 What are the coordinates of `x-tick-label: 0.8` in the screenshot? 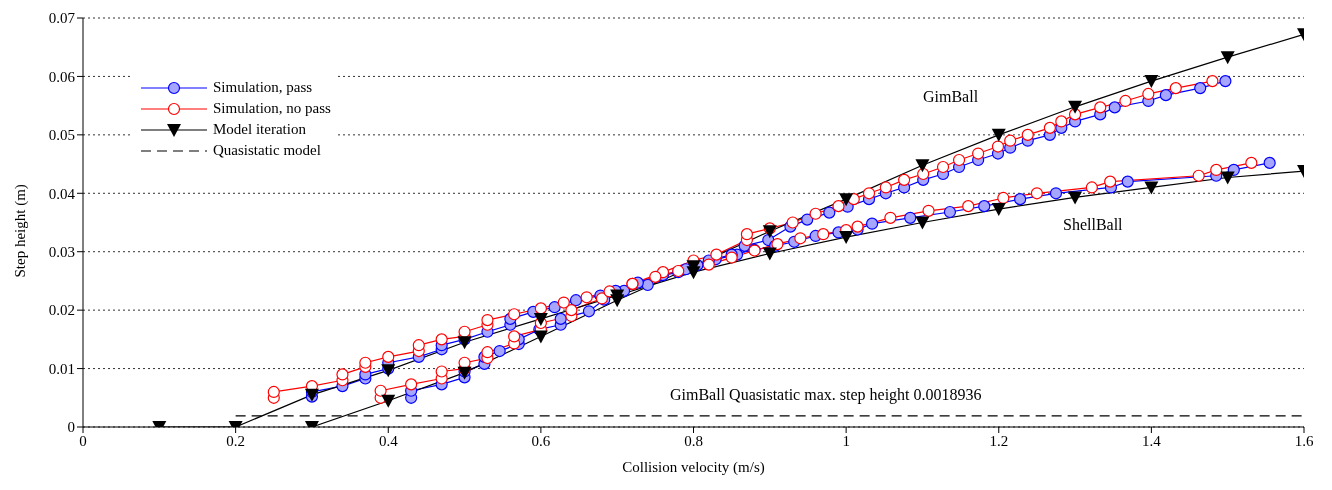 It's located at (693, 440).